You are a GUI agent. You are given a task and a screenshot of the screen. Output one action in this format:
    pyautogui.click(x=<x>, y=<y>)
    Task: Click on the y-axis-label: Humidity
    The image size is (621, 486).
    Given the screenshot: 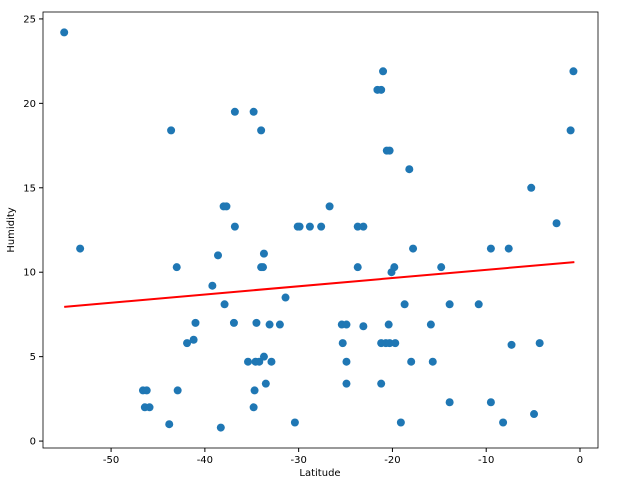 What is the action you would take?
    pyautogui.click(x=11, y=229)
    